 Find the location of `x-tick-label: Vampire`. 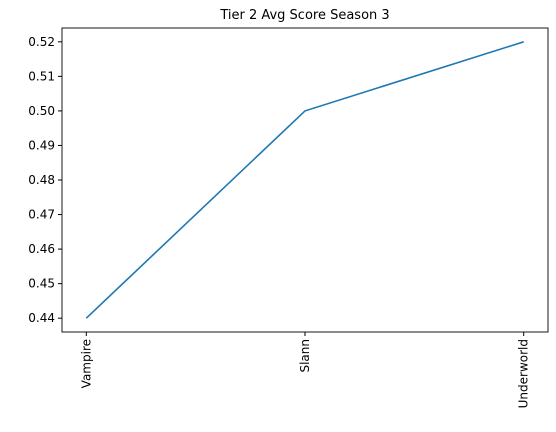

x-tick-label: Vampire is located at coordinates (86, 363).